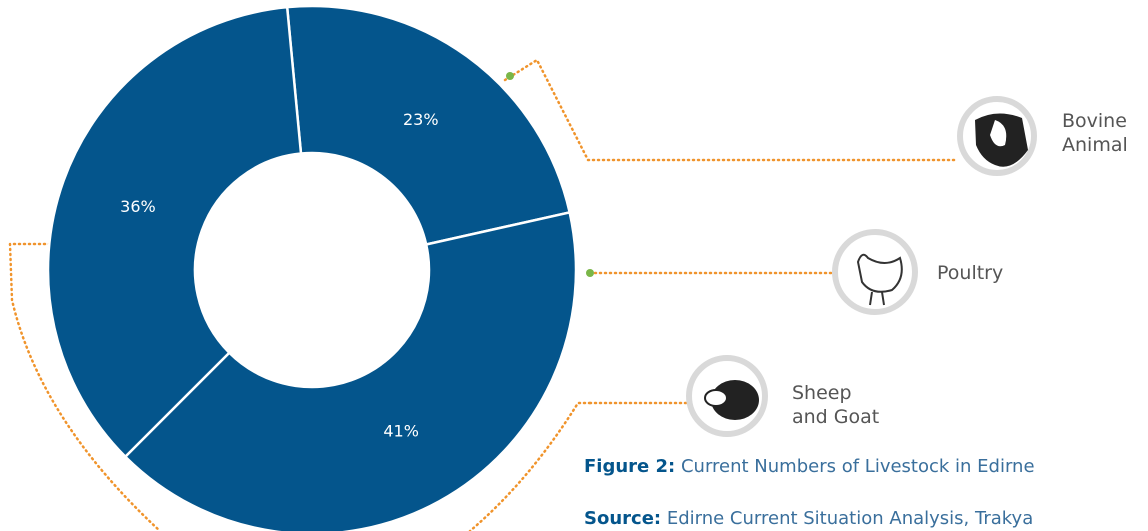  What do you see at coordinates (836, 405) in the screenshot?
I see `legend-label: Sheep and Goat` at bounding box center [836, 405].